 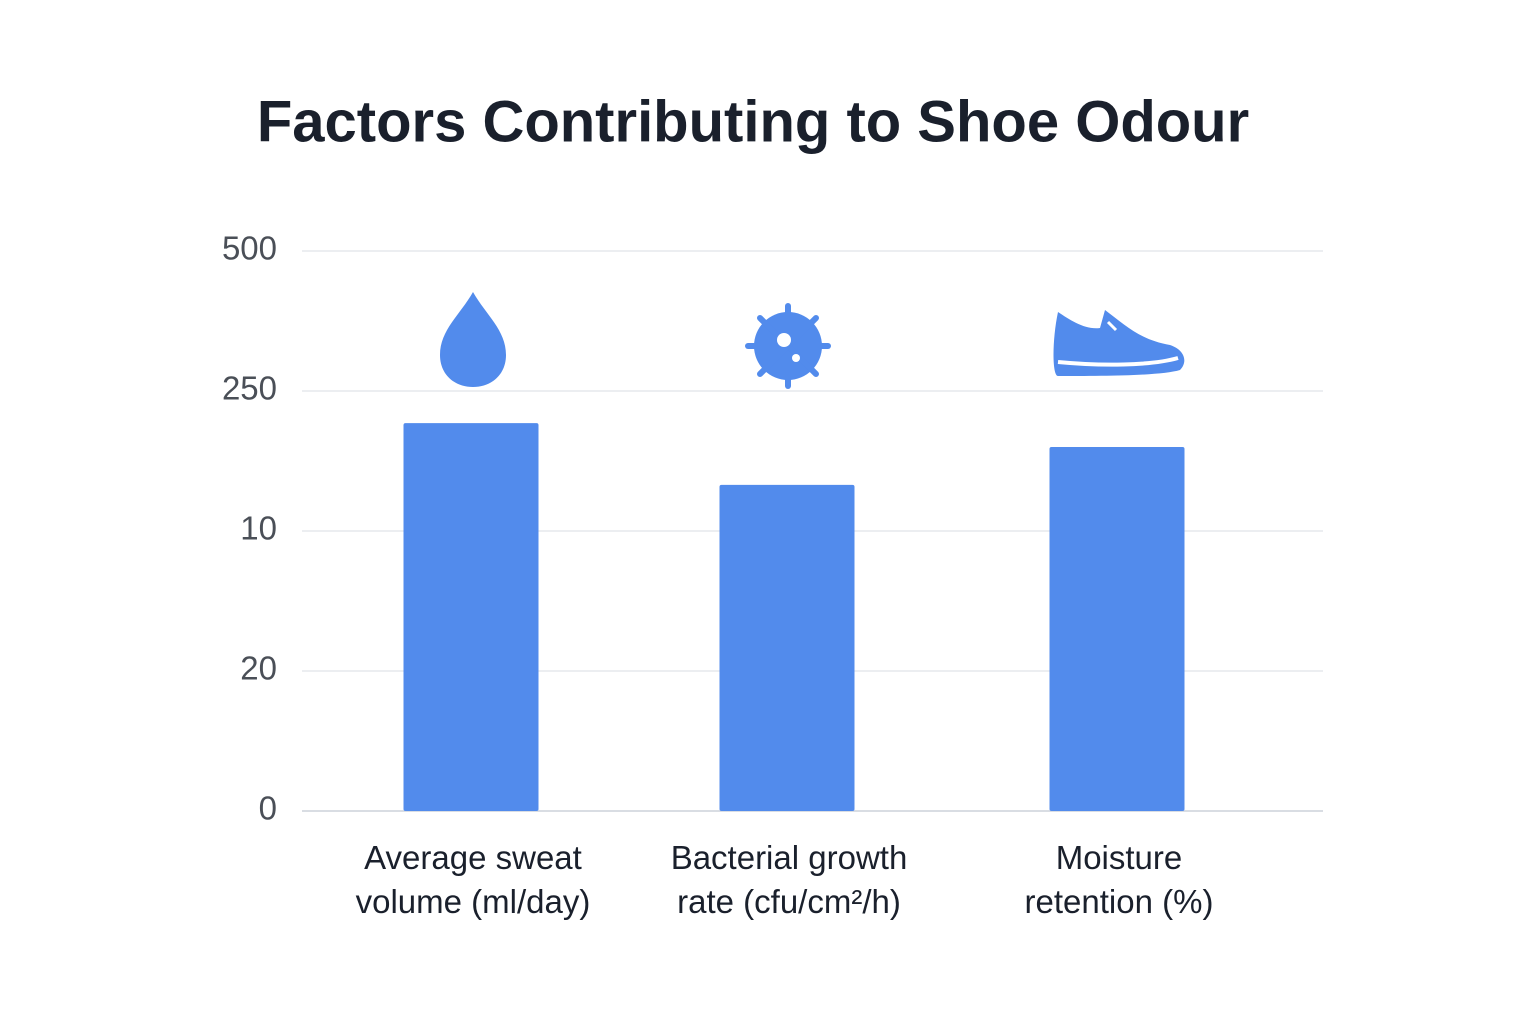 I want to click on shoe-icon, so click(x=1119, y=343).